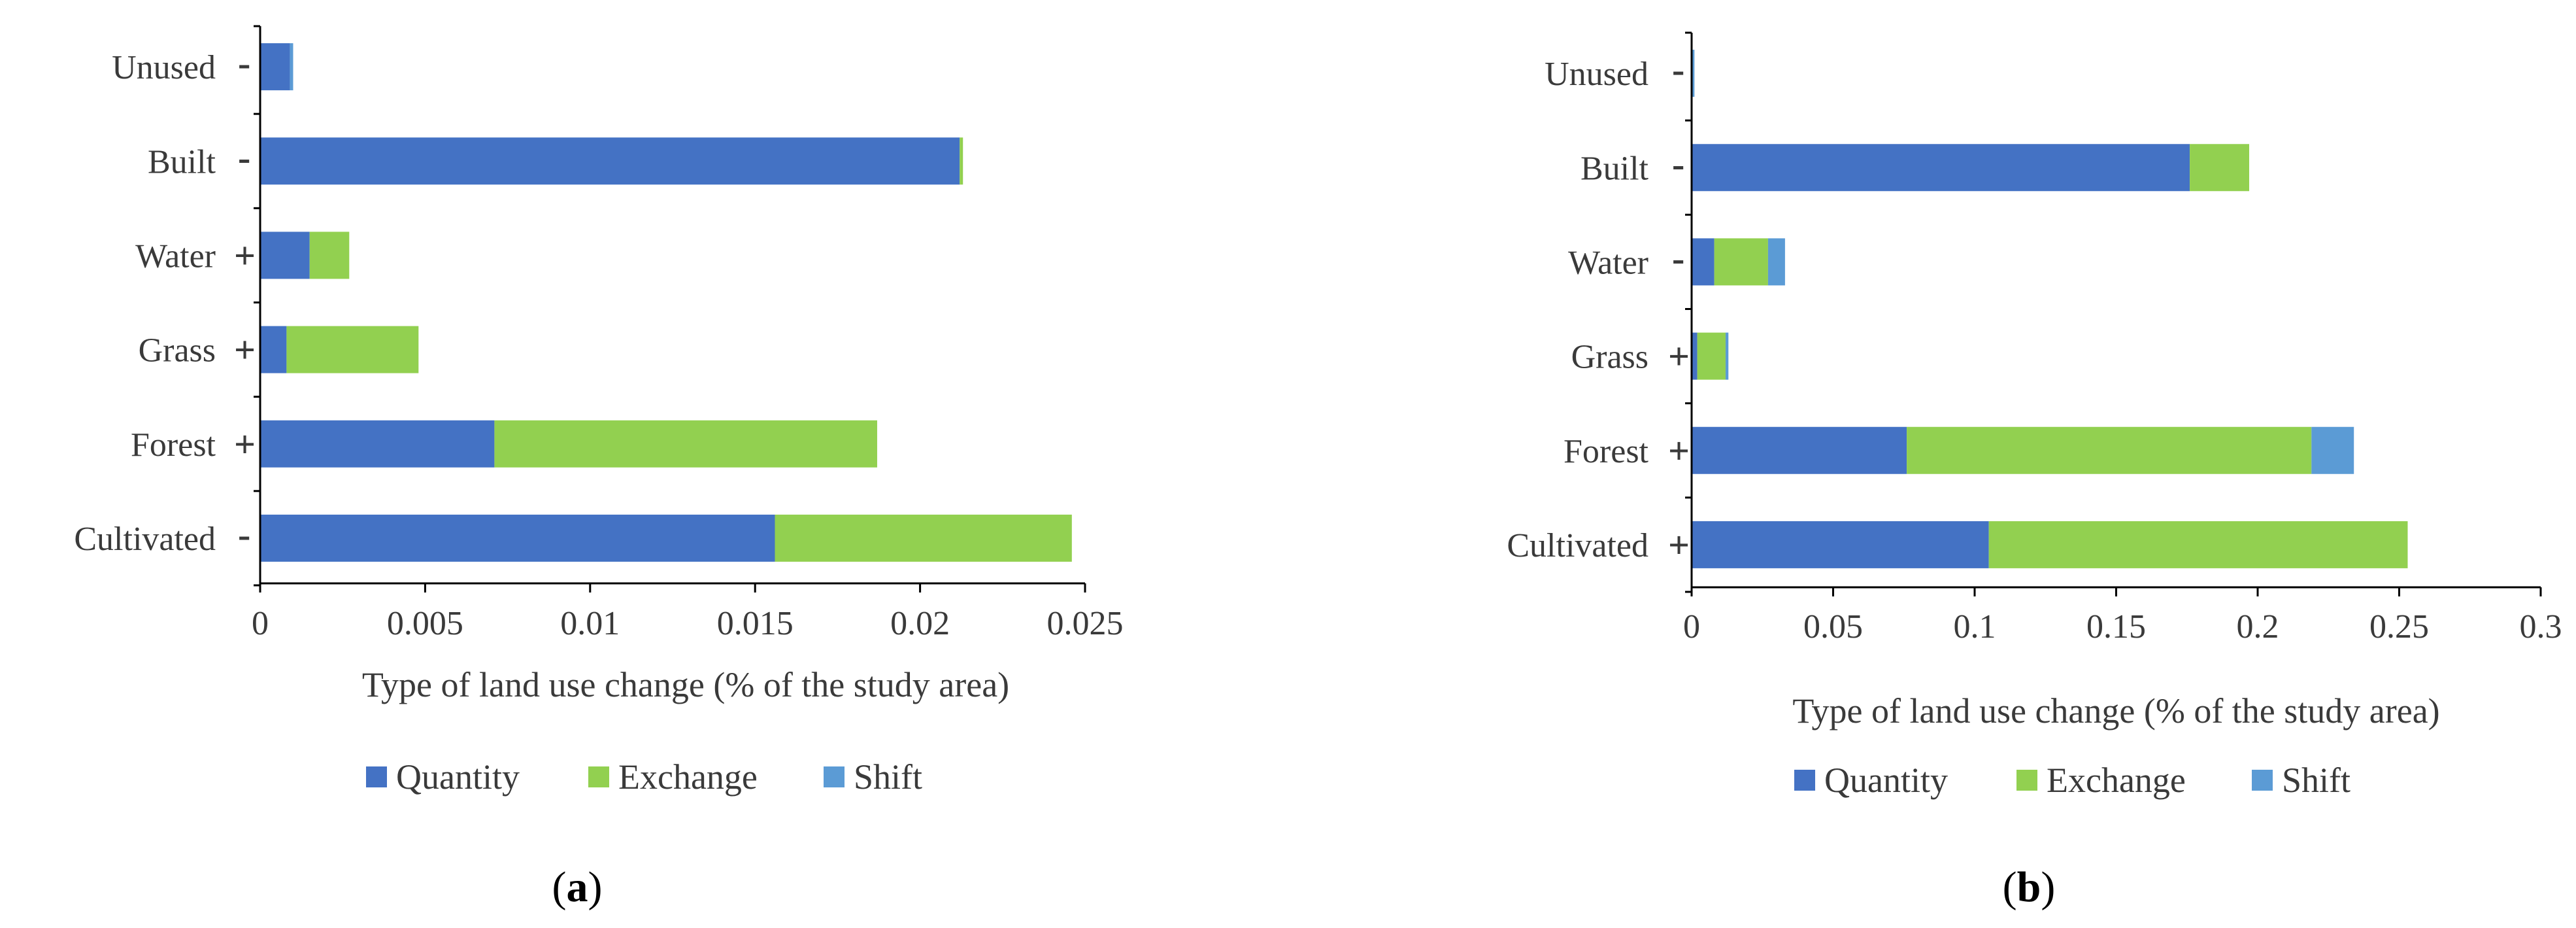 The width and height of the screenshot is (2576, 928). I want to click on b-category-label-water: Water, so click(1608, 262).